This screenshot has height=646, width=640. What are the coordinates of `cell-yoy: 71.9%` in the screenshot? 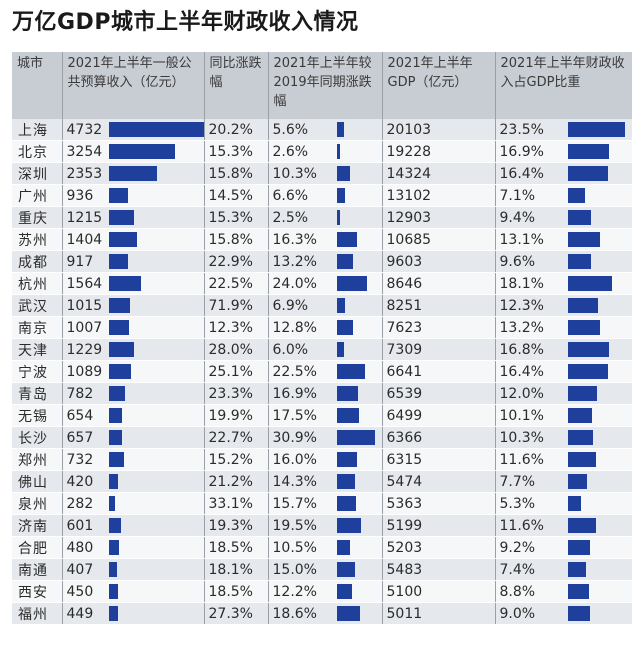 It's located at (236, 305).